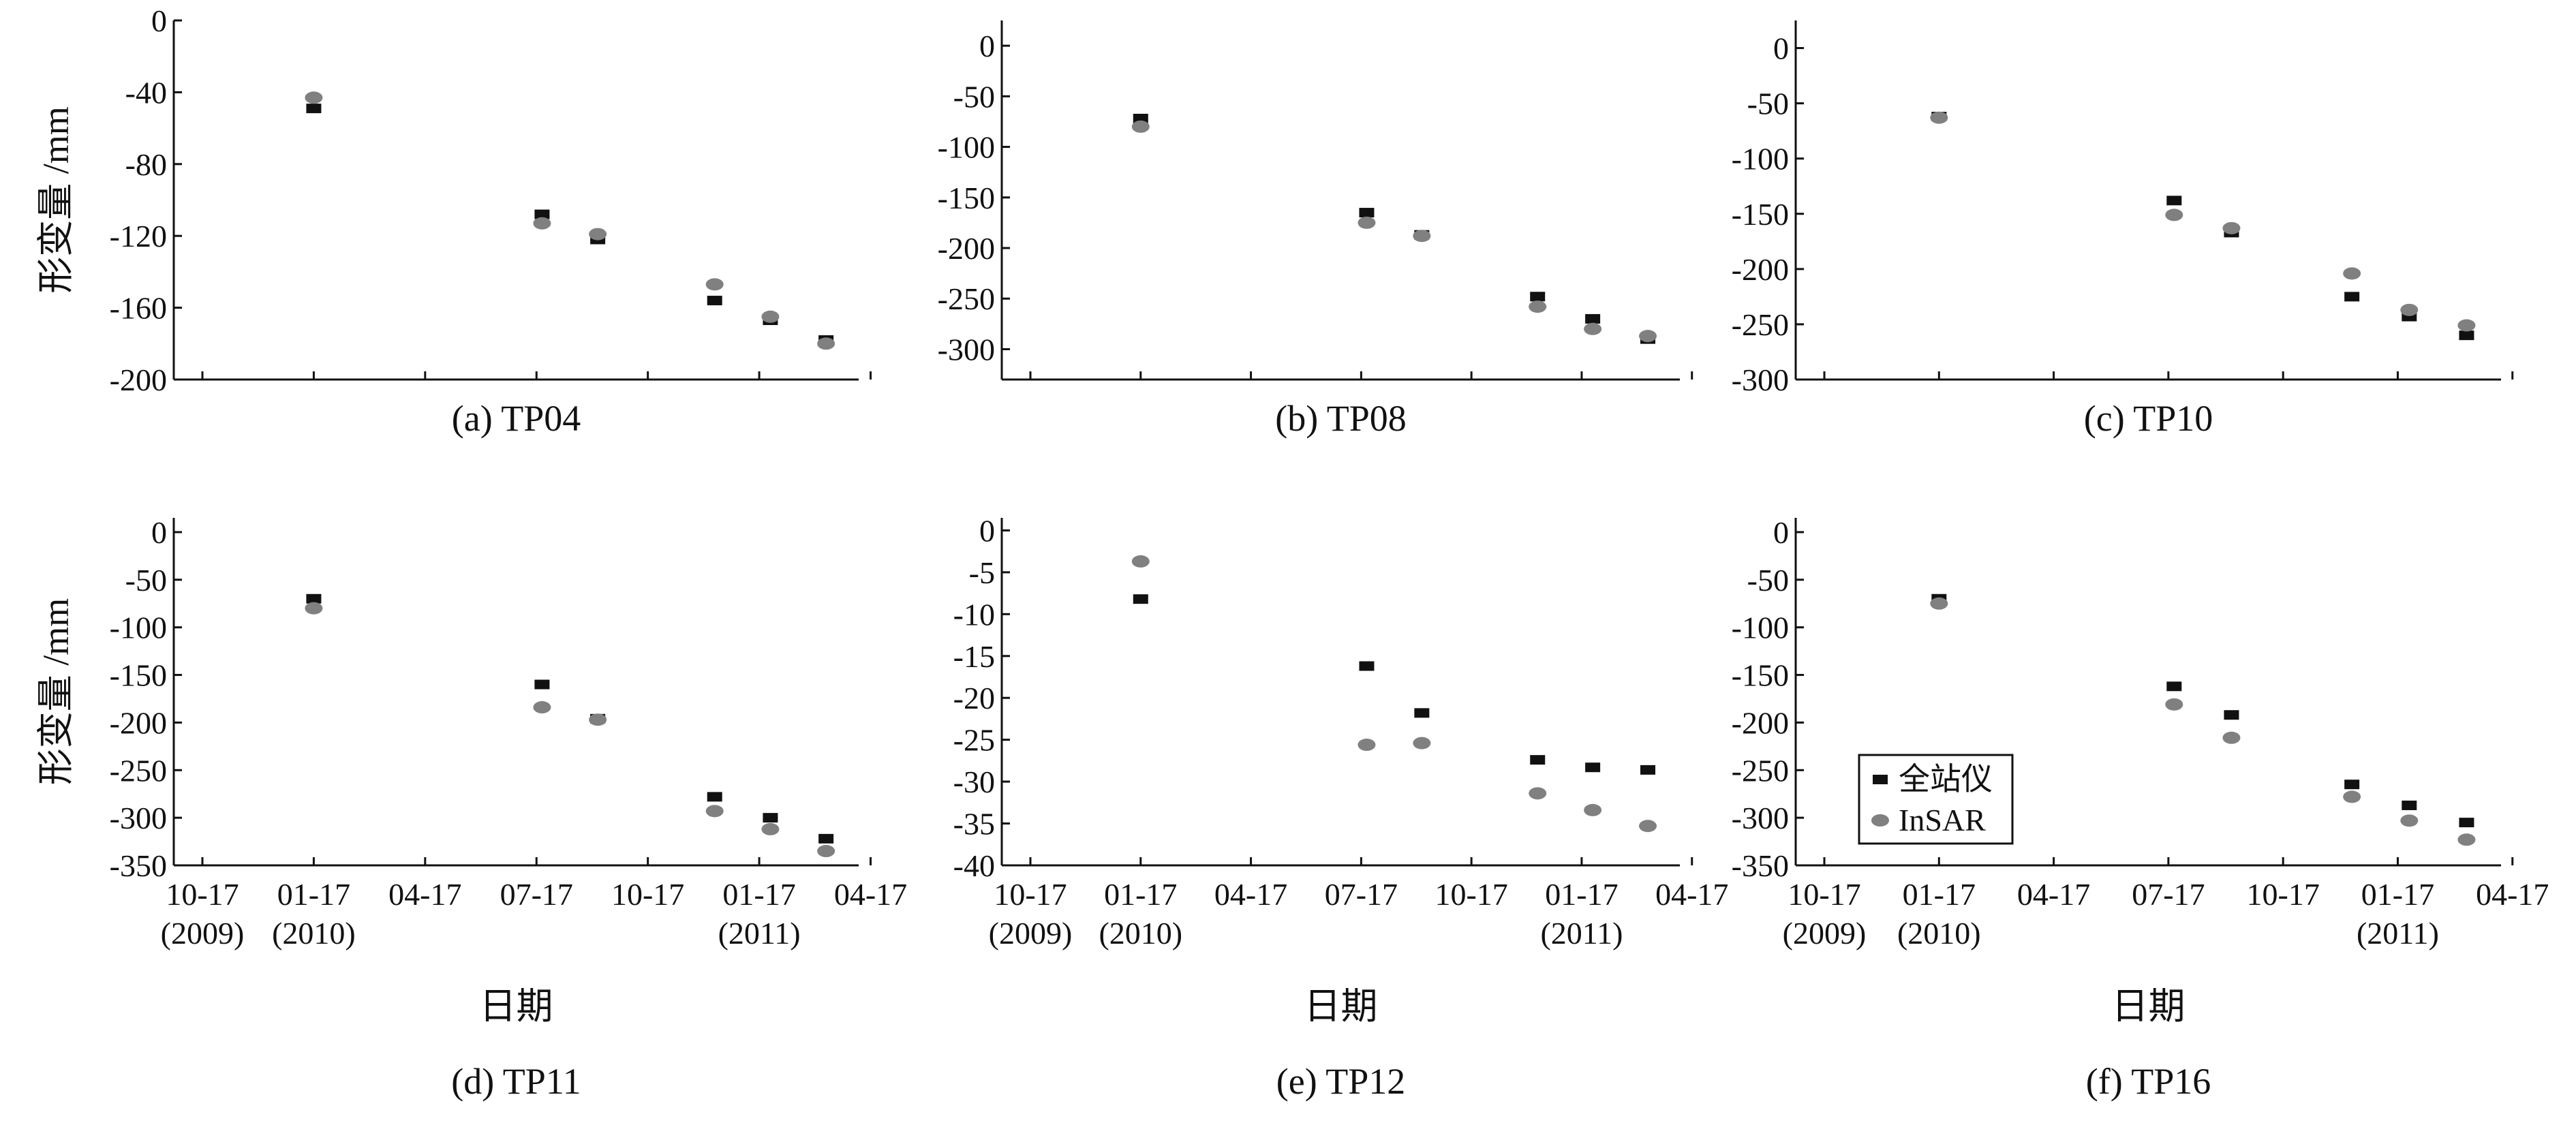 This screenshot has width=2576, height=1127. I want to click on chart-title: (a) TP04, so click(516, 418).